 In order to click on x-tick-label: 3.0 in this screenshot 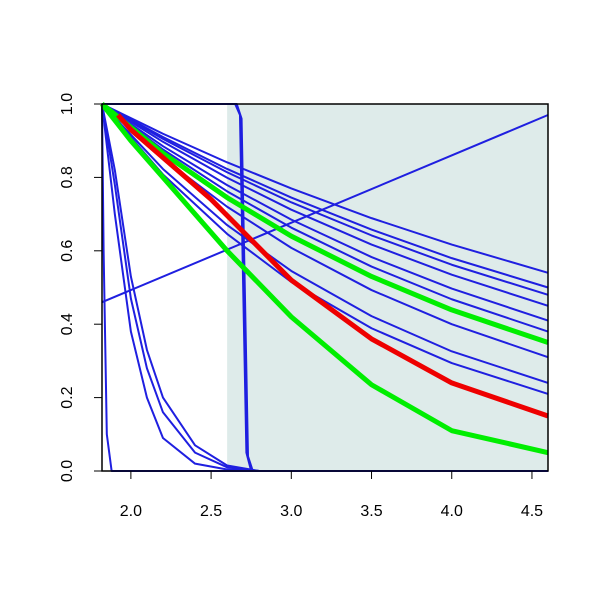, I will do `click(291, 511)`.